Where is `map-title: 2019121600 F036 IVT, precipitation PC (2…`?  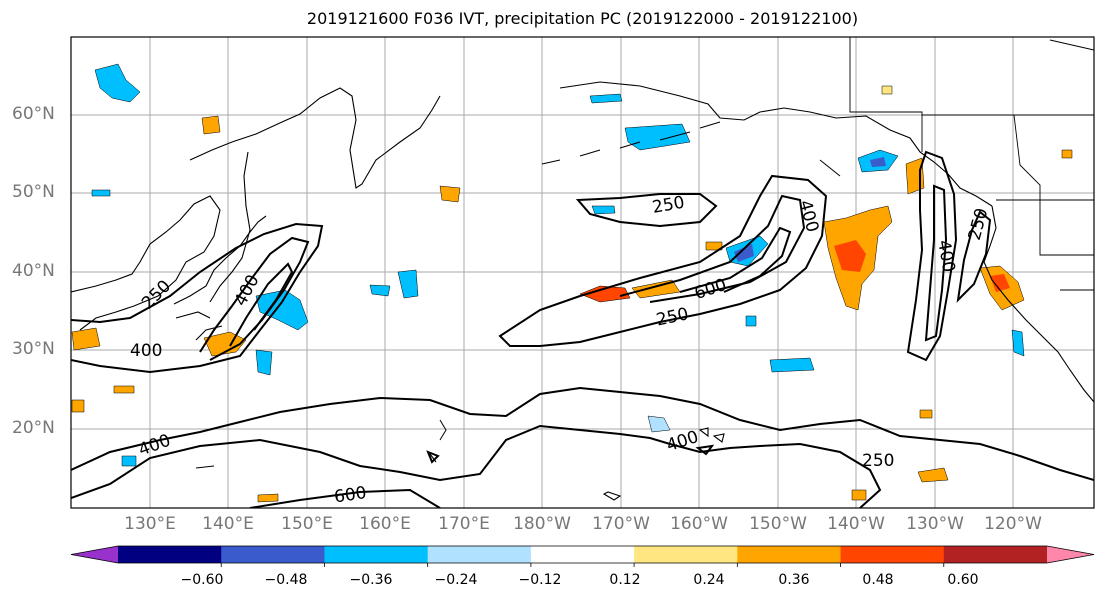 map-title: 2019121600 F036 IVT, precipitation PC (2… is located at coordinates (582, 18).